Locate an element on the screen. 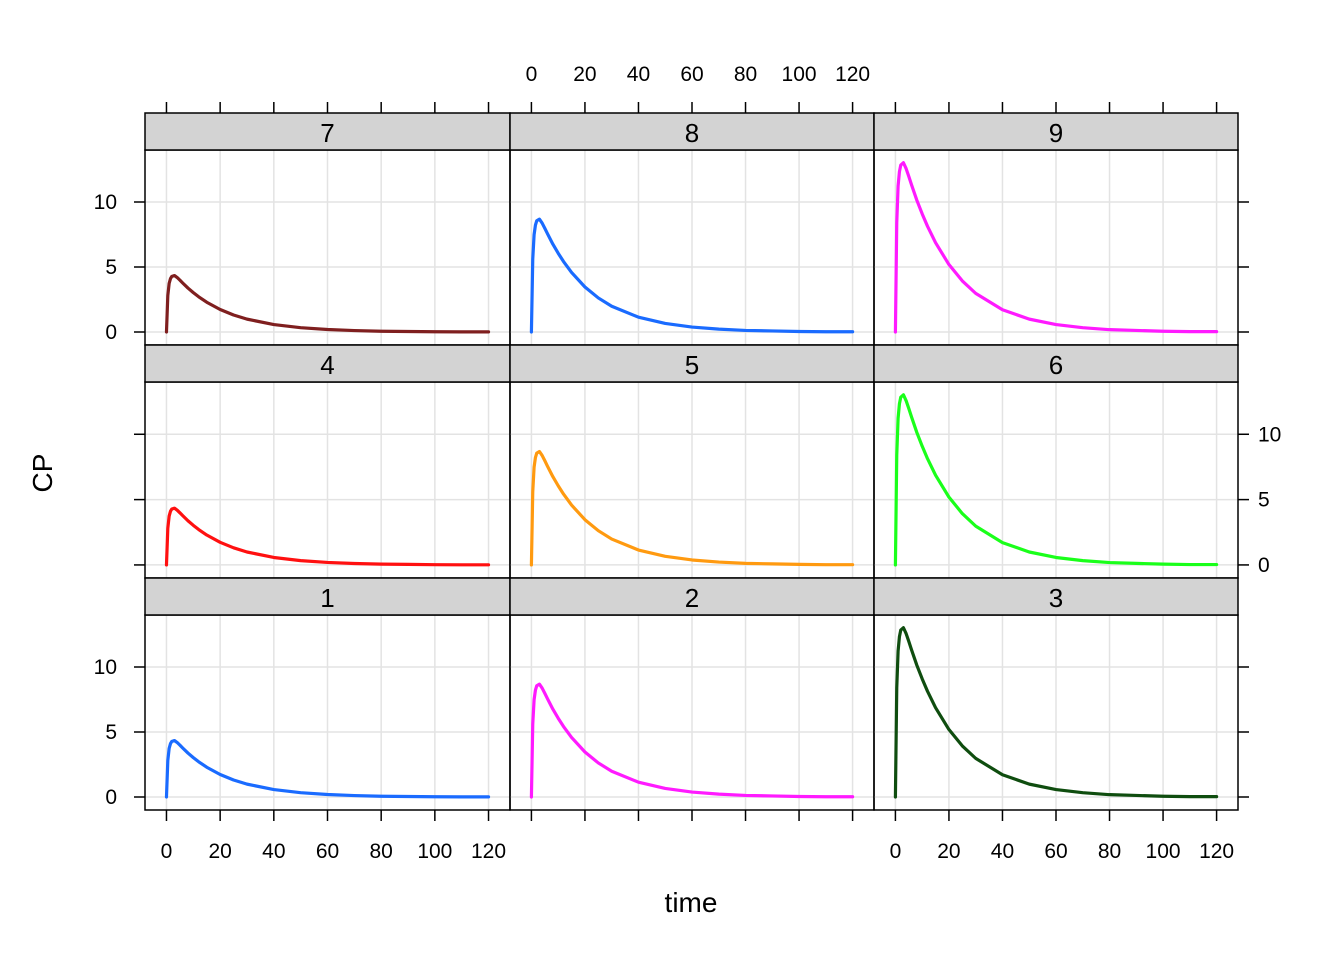 Image resolution: width=1344 pixels, height=960 pixels. panel-4: 4 is located at coordinates (327, 461).